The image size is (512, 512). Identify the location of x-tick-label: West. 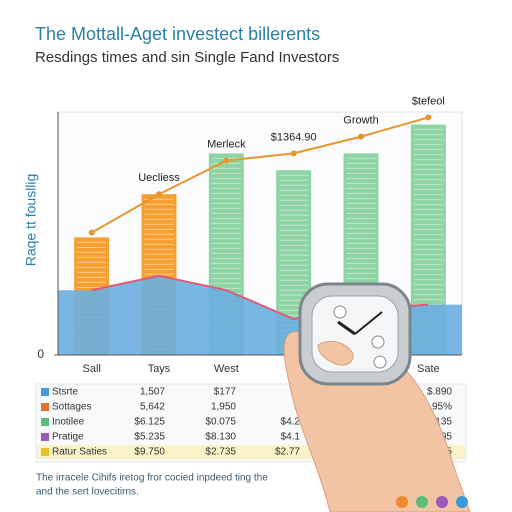
(226, 369).